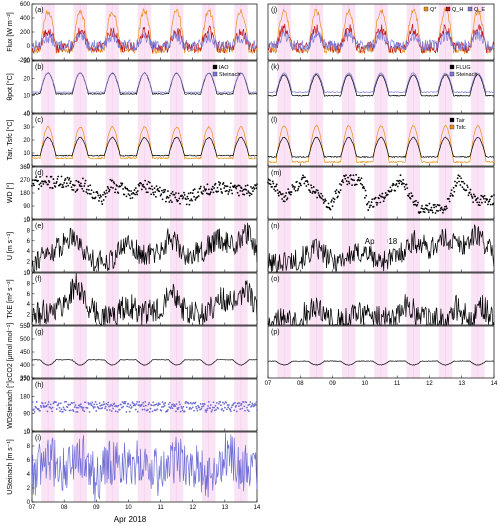 The height and width of the screenshot is (526, 500). Describe the element at coordinates (479, 10) in the screenshot. I see `legend-label: Q_E` at that location.